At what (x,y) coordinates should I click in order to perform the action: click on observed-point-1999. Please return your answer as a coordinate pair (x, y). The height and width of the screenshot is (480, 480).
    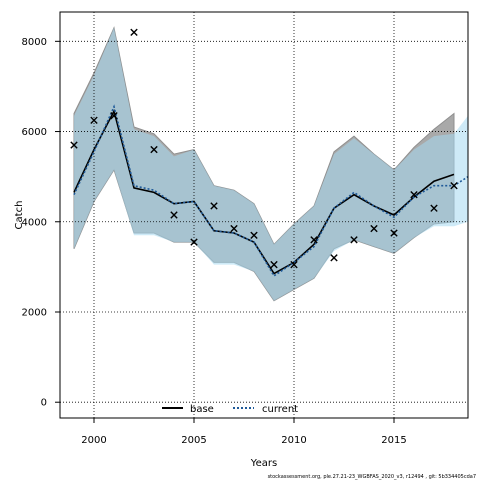
    Looking at the image, I should click on (74, 145).